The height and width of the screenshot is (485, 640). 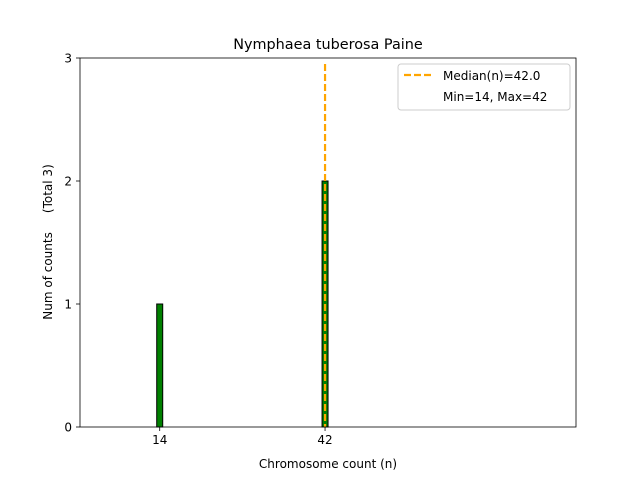 I want to click on legend-median-label: Median(n)=42.0, so click(x=491, y=76).